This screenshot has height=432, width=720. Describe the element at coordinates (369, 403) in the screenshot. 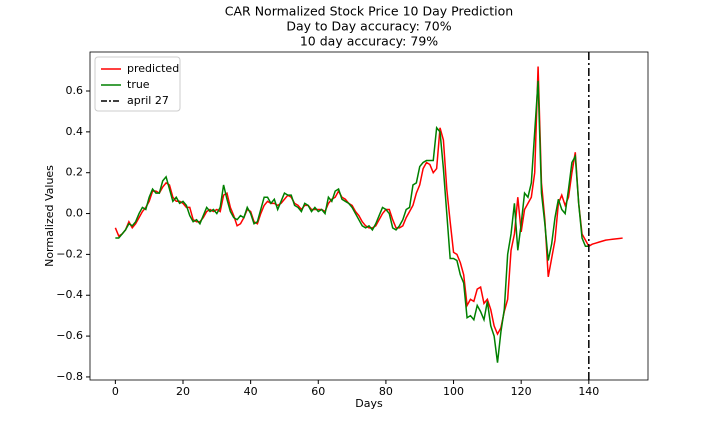

I see `x-axis-label: Days` at that location.